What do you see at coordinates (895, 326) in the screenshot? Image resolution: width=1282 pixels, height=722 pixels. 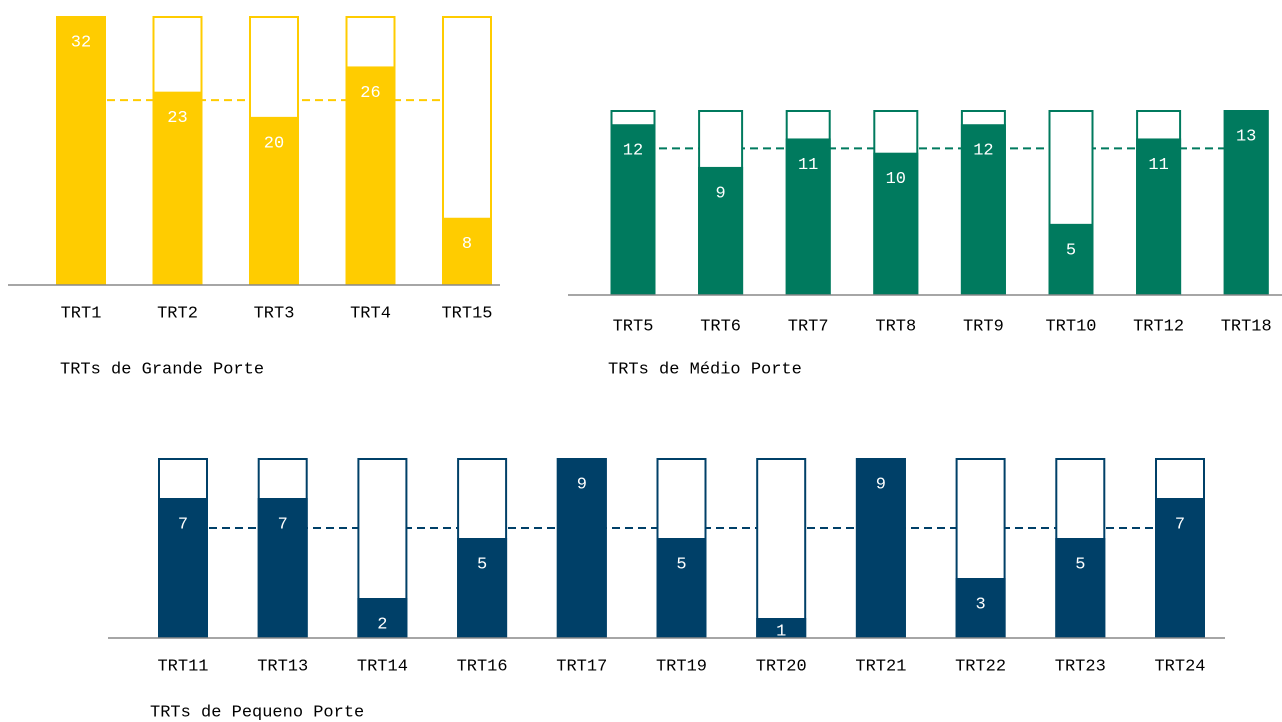 I see `x-tick-label: TRT8` at bounding box center [895, 326].